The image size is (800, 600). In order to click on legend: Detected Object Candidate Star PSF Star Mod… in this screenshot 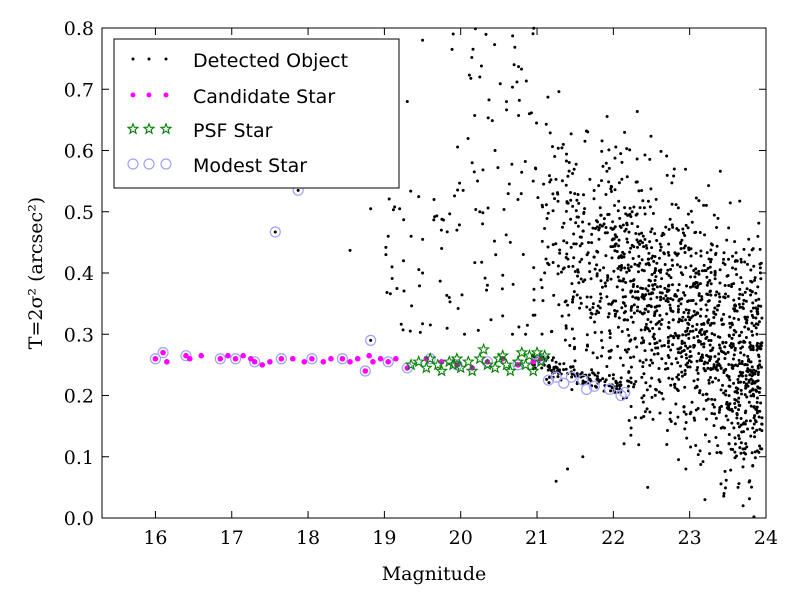, I will do `click(256, 113)`.